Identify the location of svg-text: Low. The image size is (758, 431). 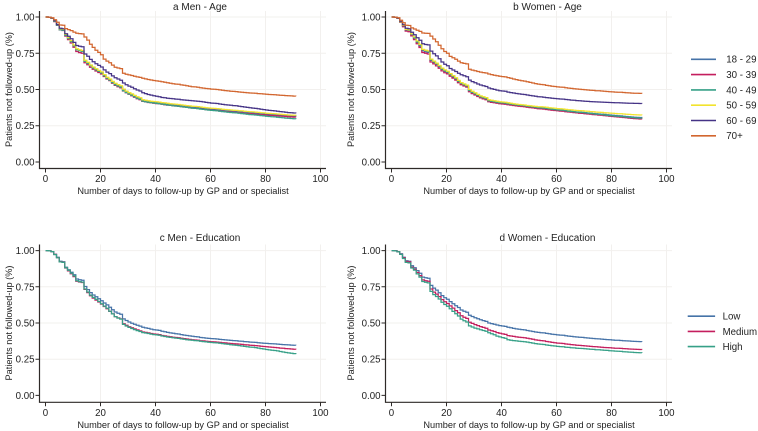
(732, 317).